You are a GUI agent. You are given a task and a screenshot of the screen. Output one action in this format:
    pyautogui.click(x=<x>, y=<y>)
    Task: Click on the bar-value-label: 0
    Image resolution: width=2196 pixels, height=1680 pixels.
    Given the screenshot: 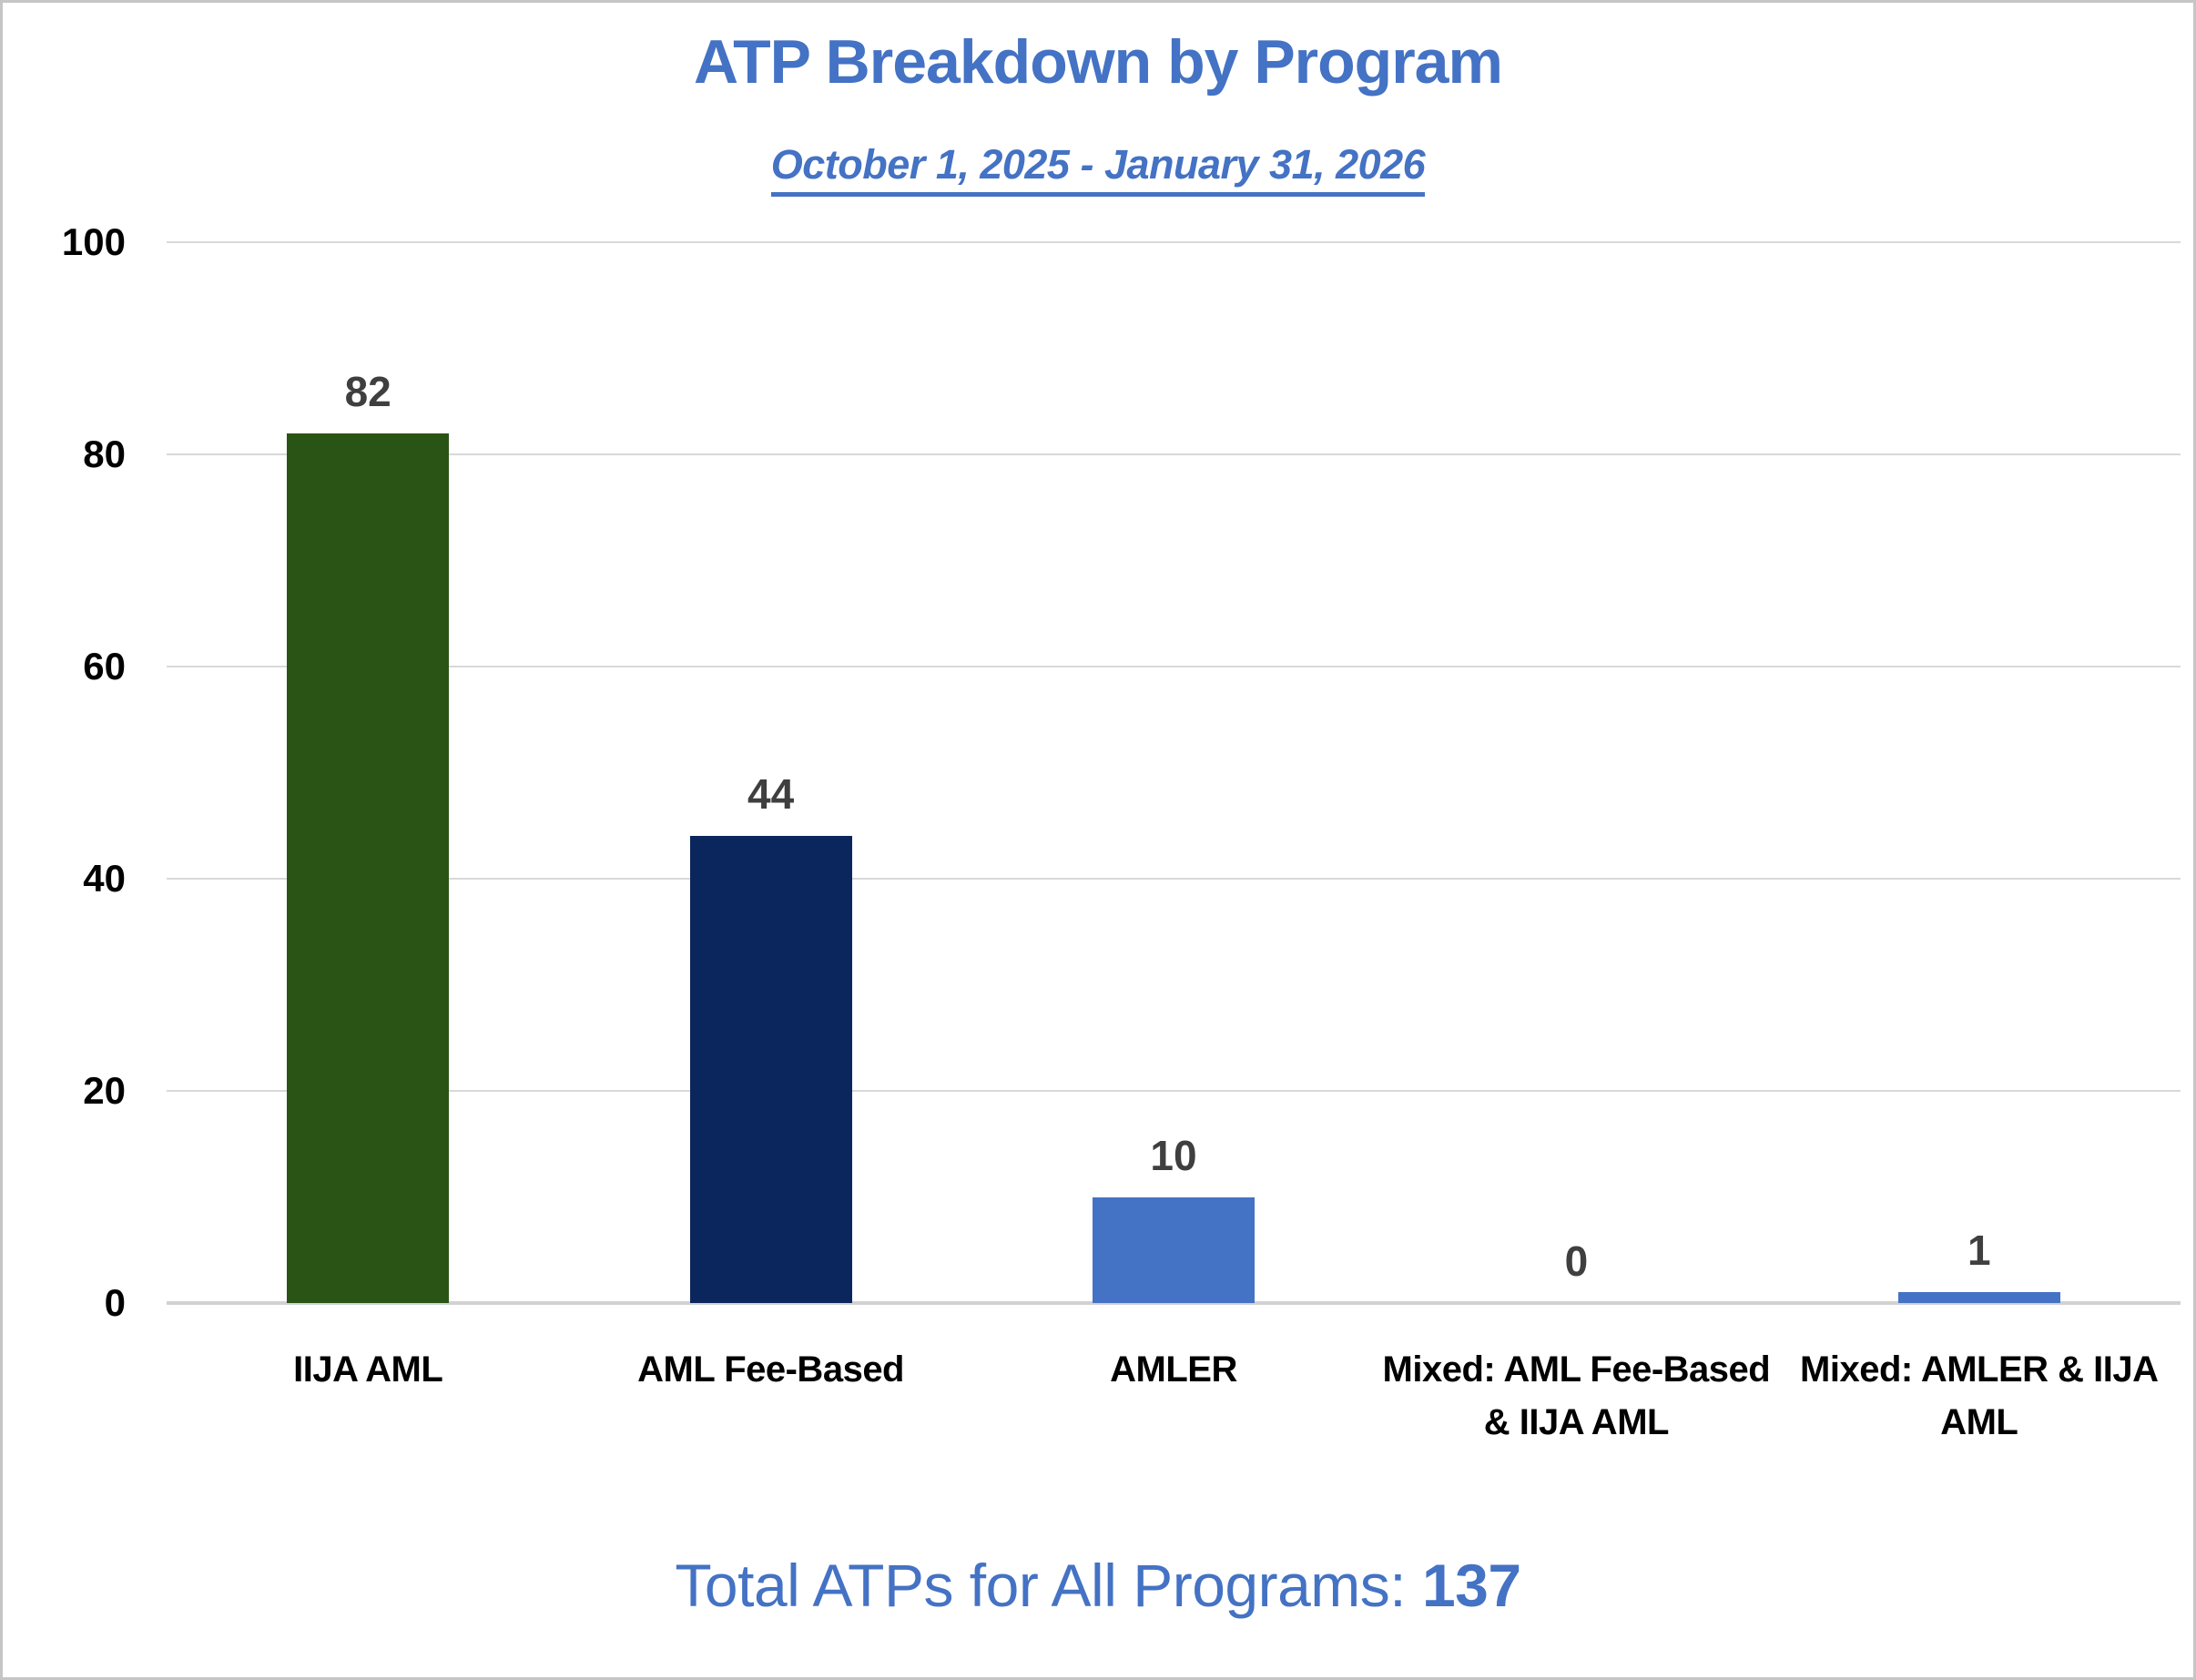 What is the action you would take?
    pyautogui.click(x=1576, y=1261)
    